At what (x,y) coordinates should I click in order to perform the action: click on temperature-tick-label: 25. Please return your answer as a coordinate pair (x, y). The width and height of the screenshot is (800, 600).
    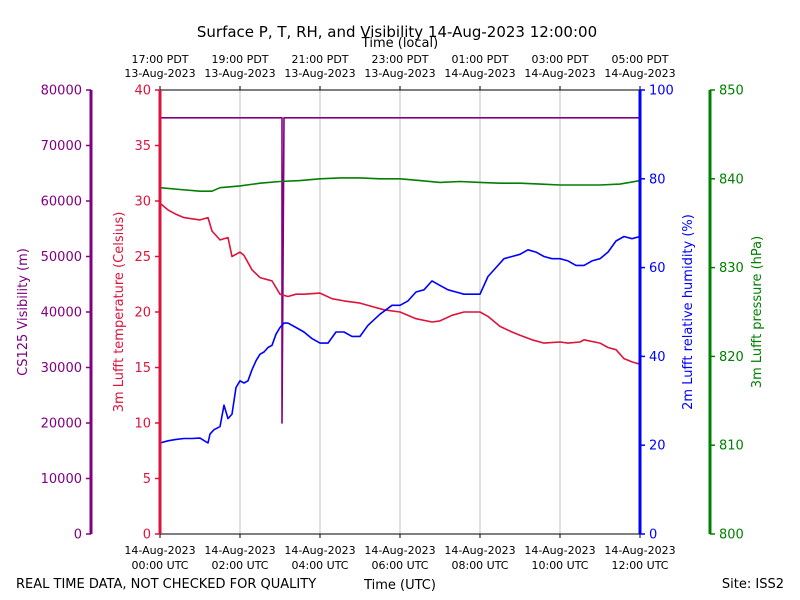
    Looking at the image, I should click on (142, 257).